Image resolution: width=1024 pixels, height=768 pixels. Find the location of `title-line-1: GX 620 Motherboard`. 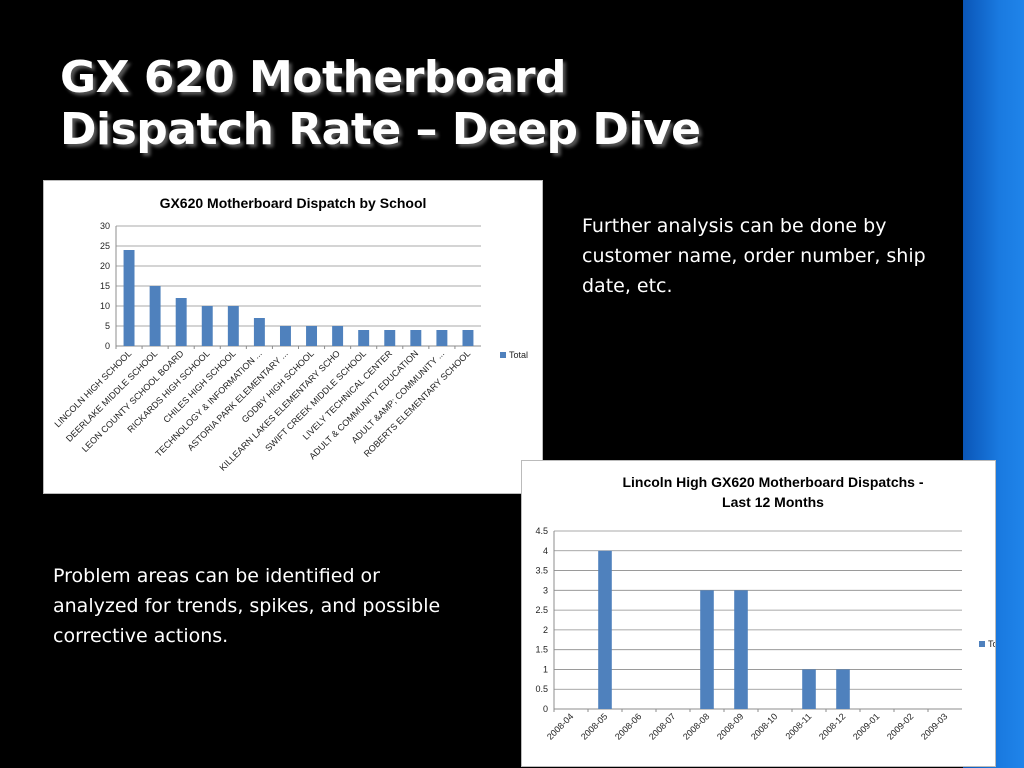

title-line-1: GX 620 Motherboard is located at coordinates (313, 77).